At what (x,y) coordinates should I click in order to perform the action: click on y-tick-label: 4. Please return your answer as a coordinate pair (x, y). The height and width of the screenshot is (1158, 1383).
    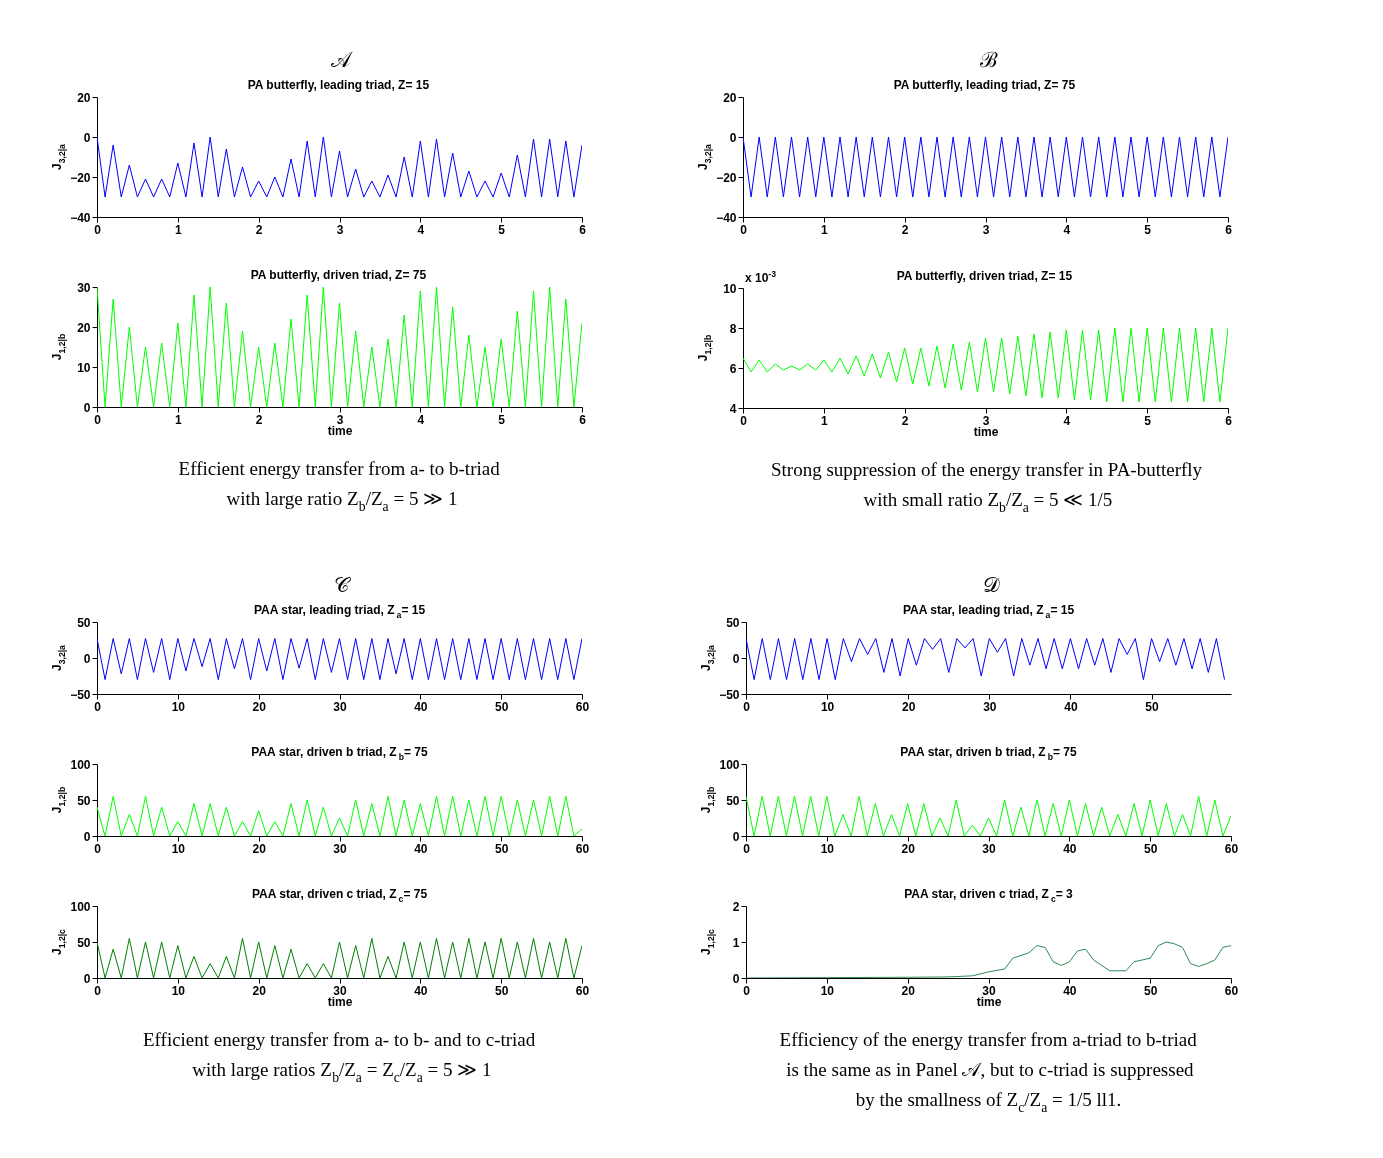
    Looking at the image, I should click on (733, 408).